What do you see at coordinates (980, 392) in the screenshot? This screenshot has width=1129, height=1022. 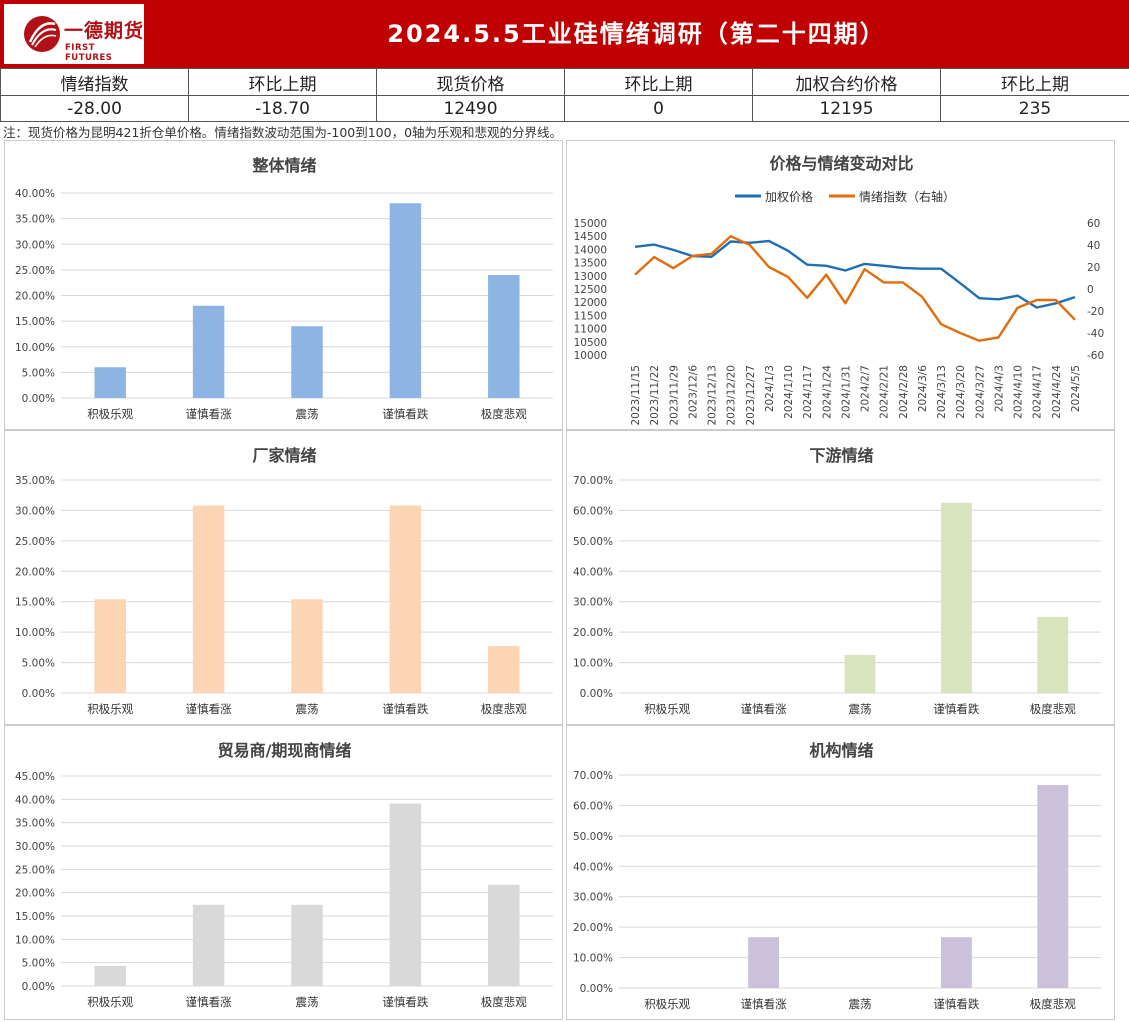 I see `x-tick-label: 2024/3/27` at bounding box center [980, 392].